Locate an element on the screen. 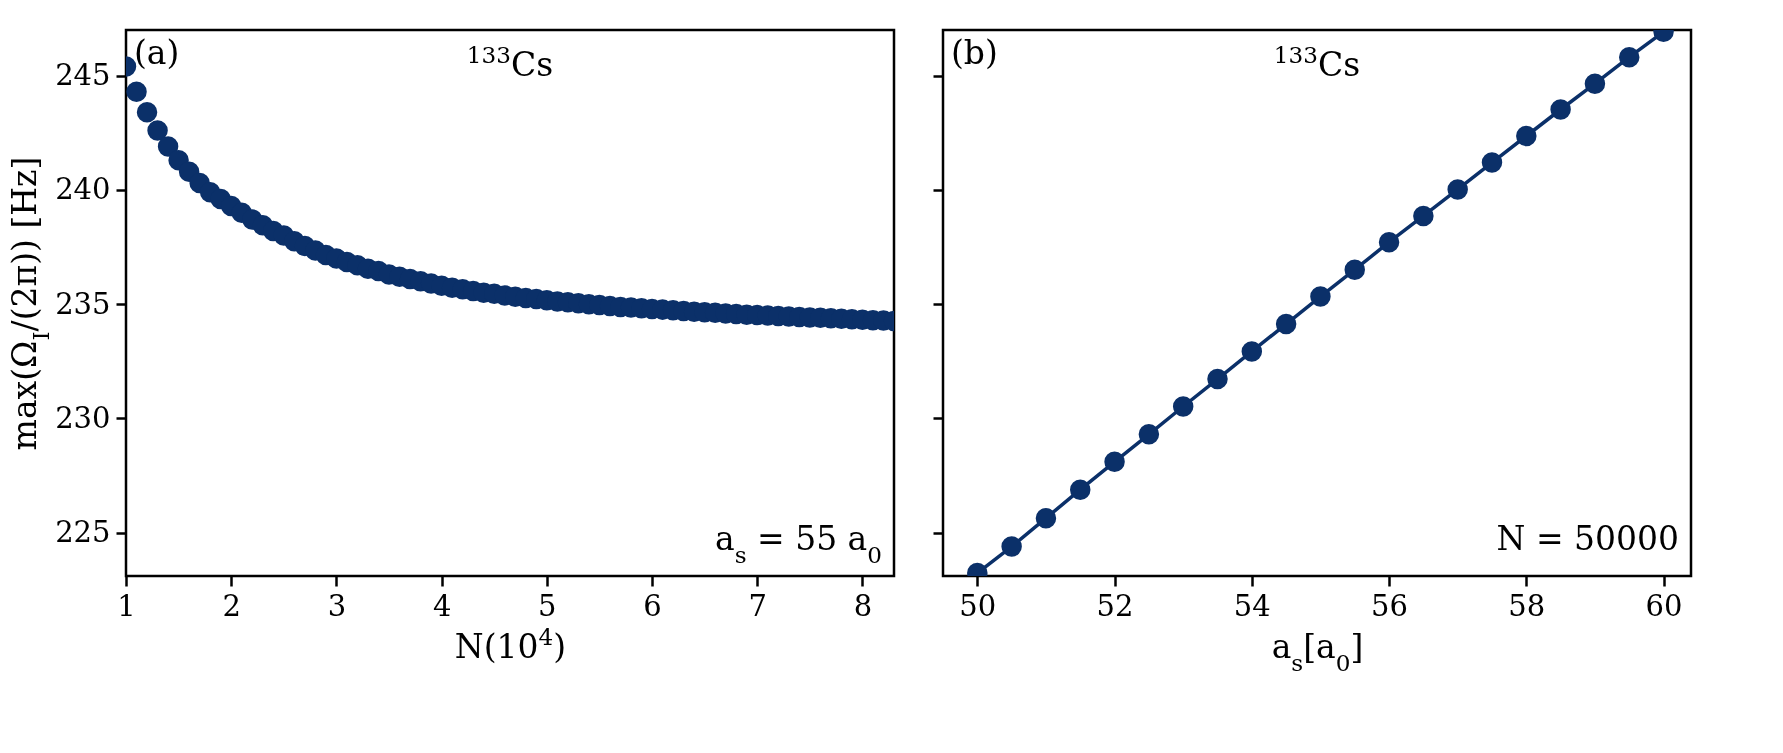 This screenshot has height=753, width=1783. x-tick-label: 56 is located at coordinates (1390, 605).